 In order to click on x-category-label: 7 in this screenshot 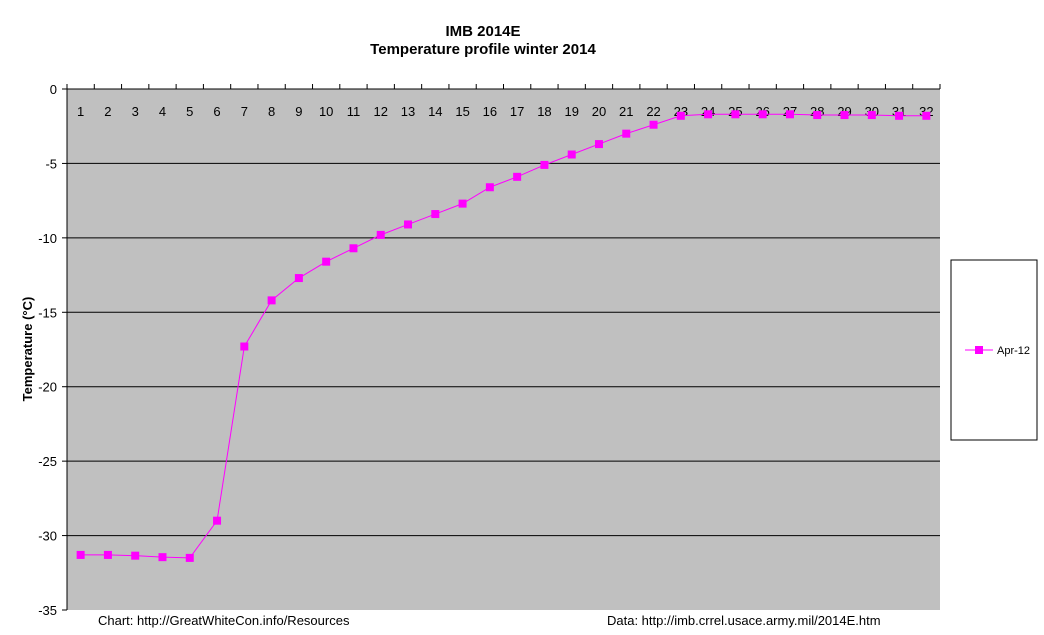, I will do `click(244, 111)`.